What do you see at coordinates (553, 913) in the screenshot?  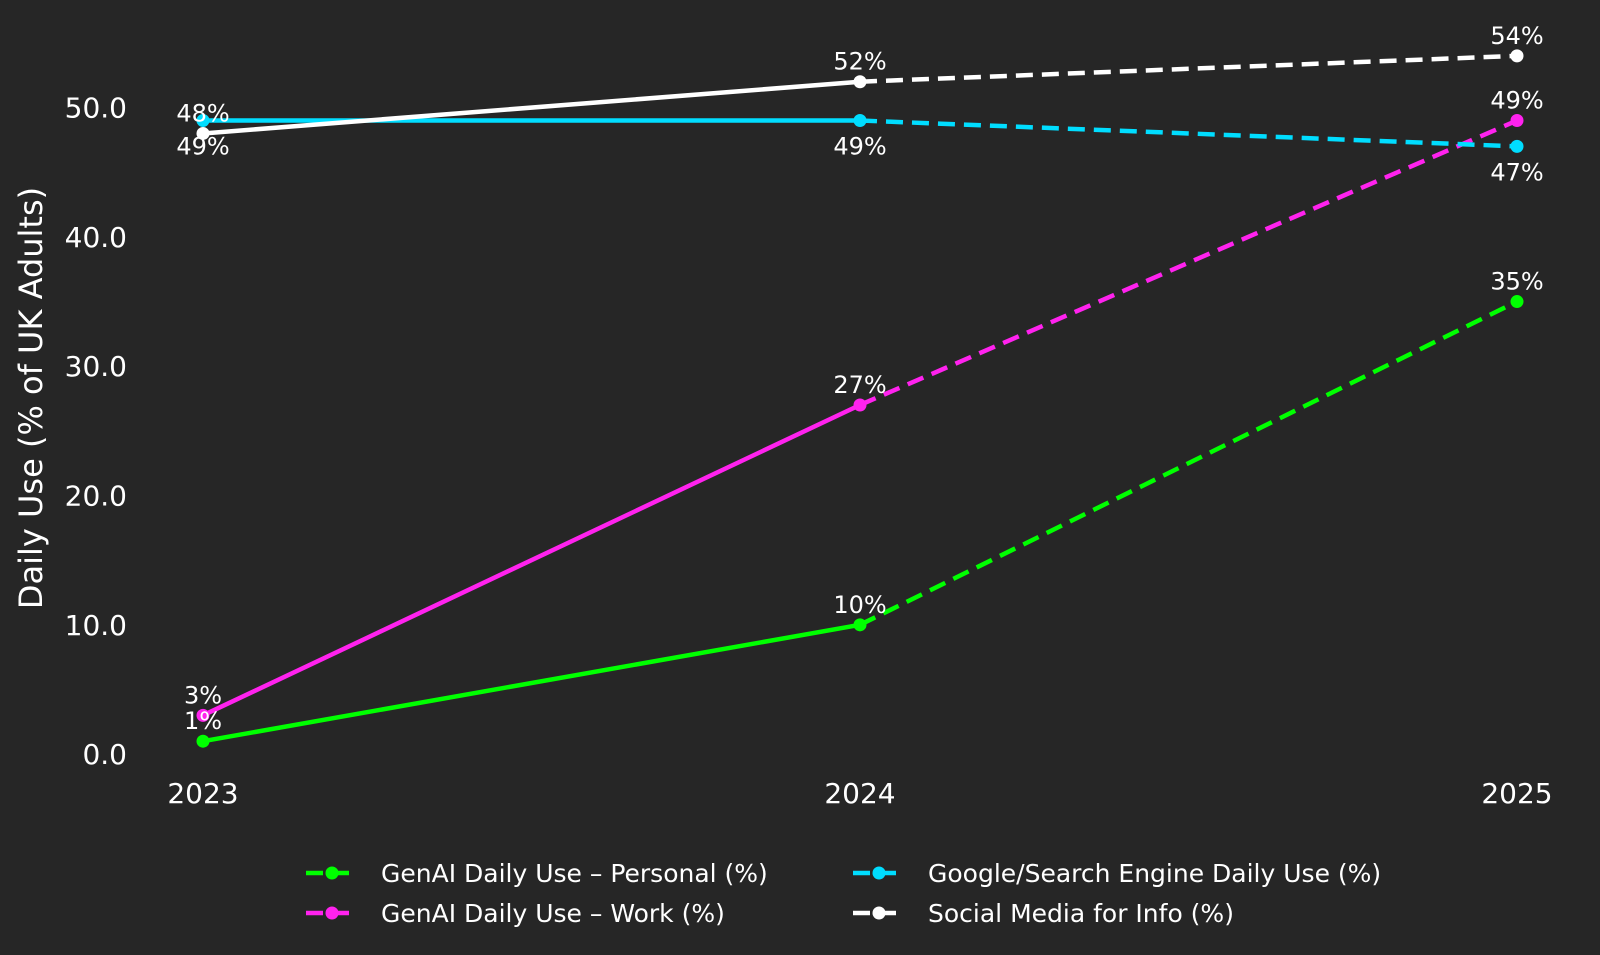 I see `legend-label: GenAI Daily Use – Work (%)` at bounding box center [553, 913].